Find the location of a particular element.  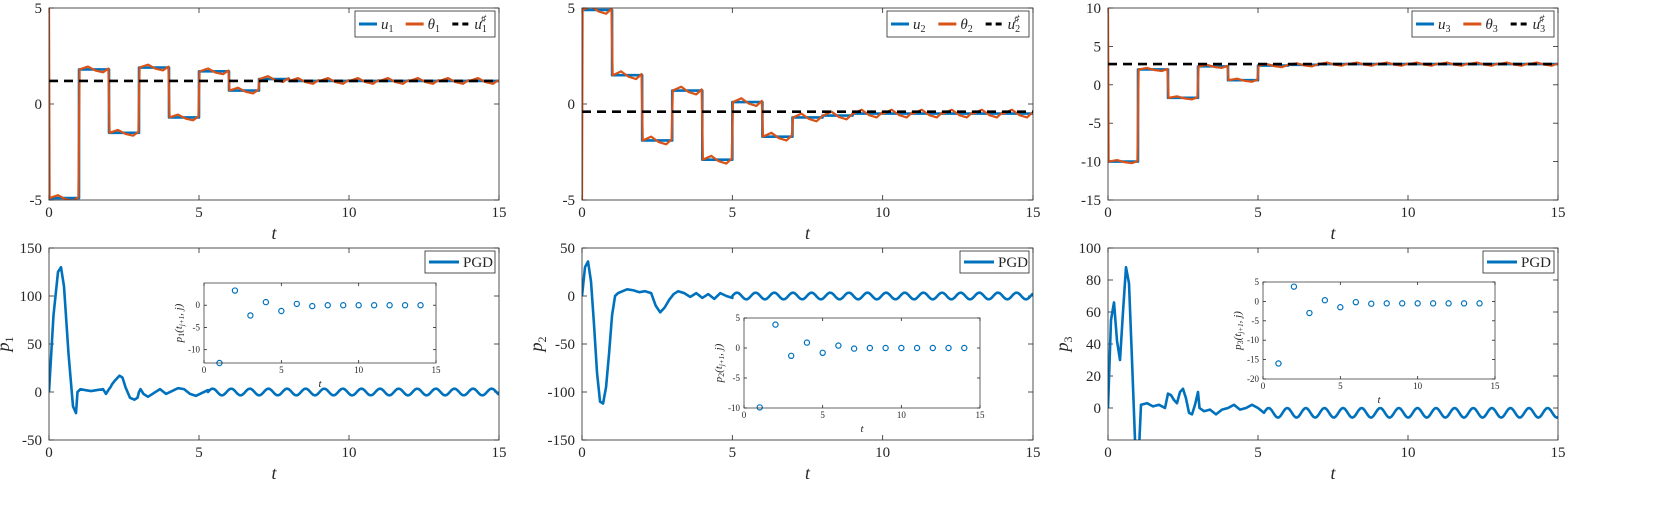

y-tick-label: -20 is located at coordinates (1253, 379).